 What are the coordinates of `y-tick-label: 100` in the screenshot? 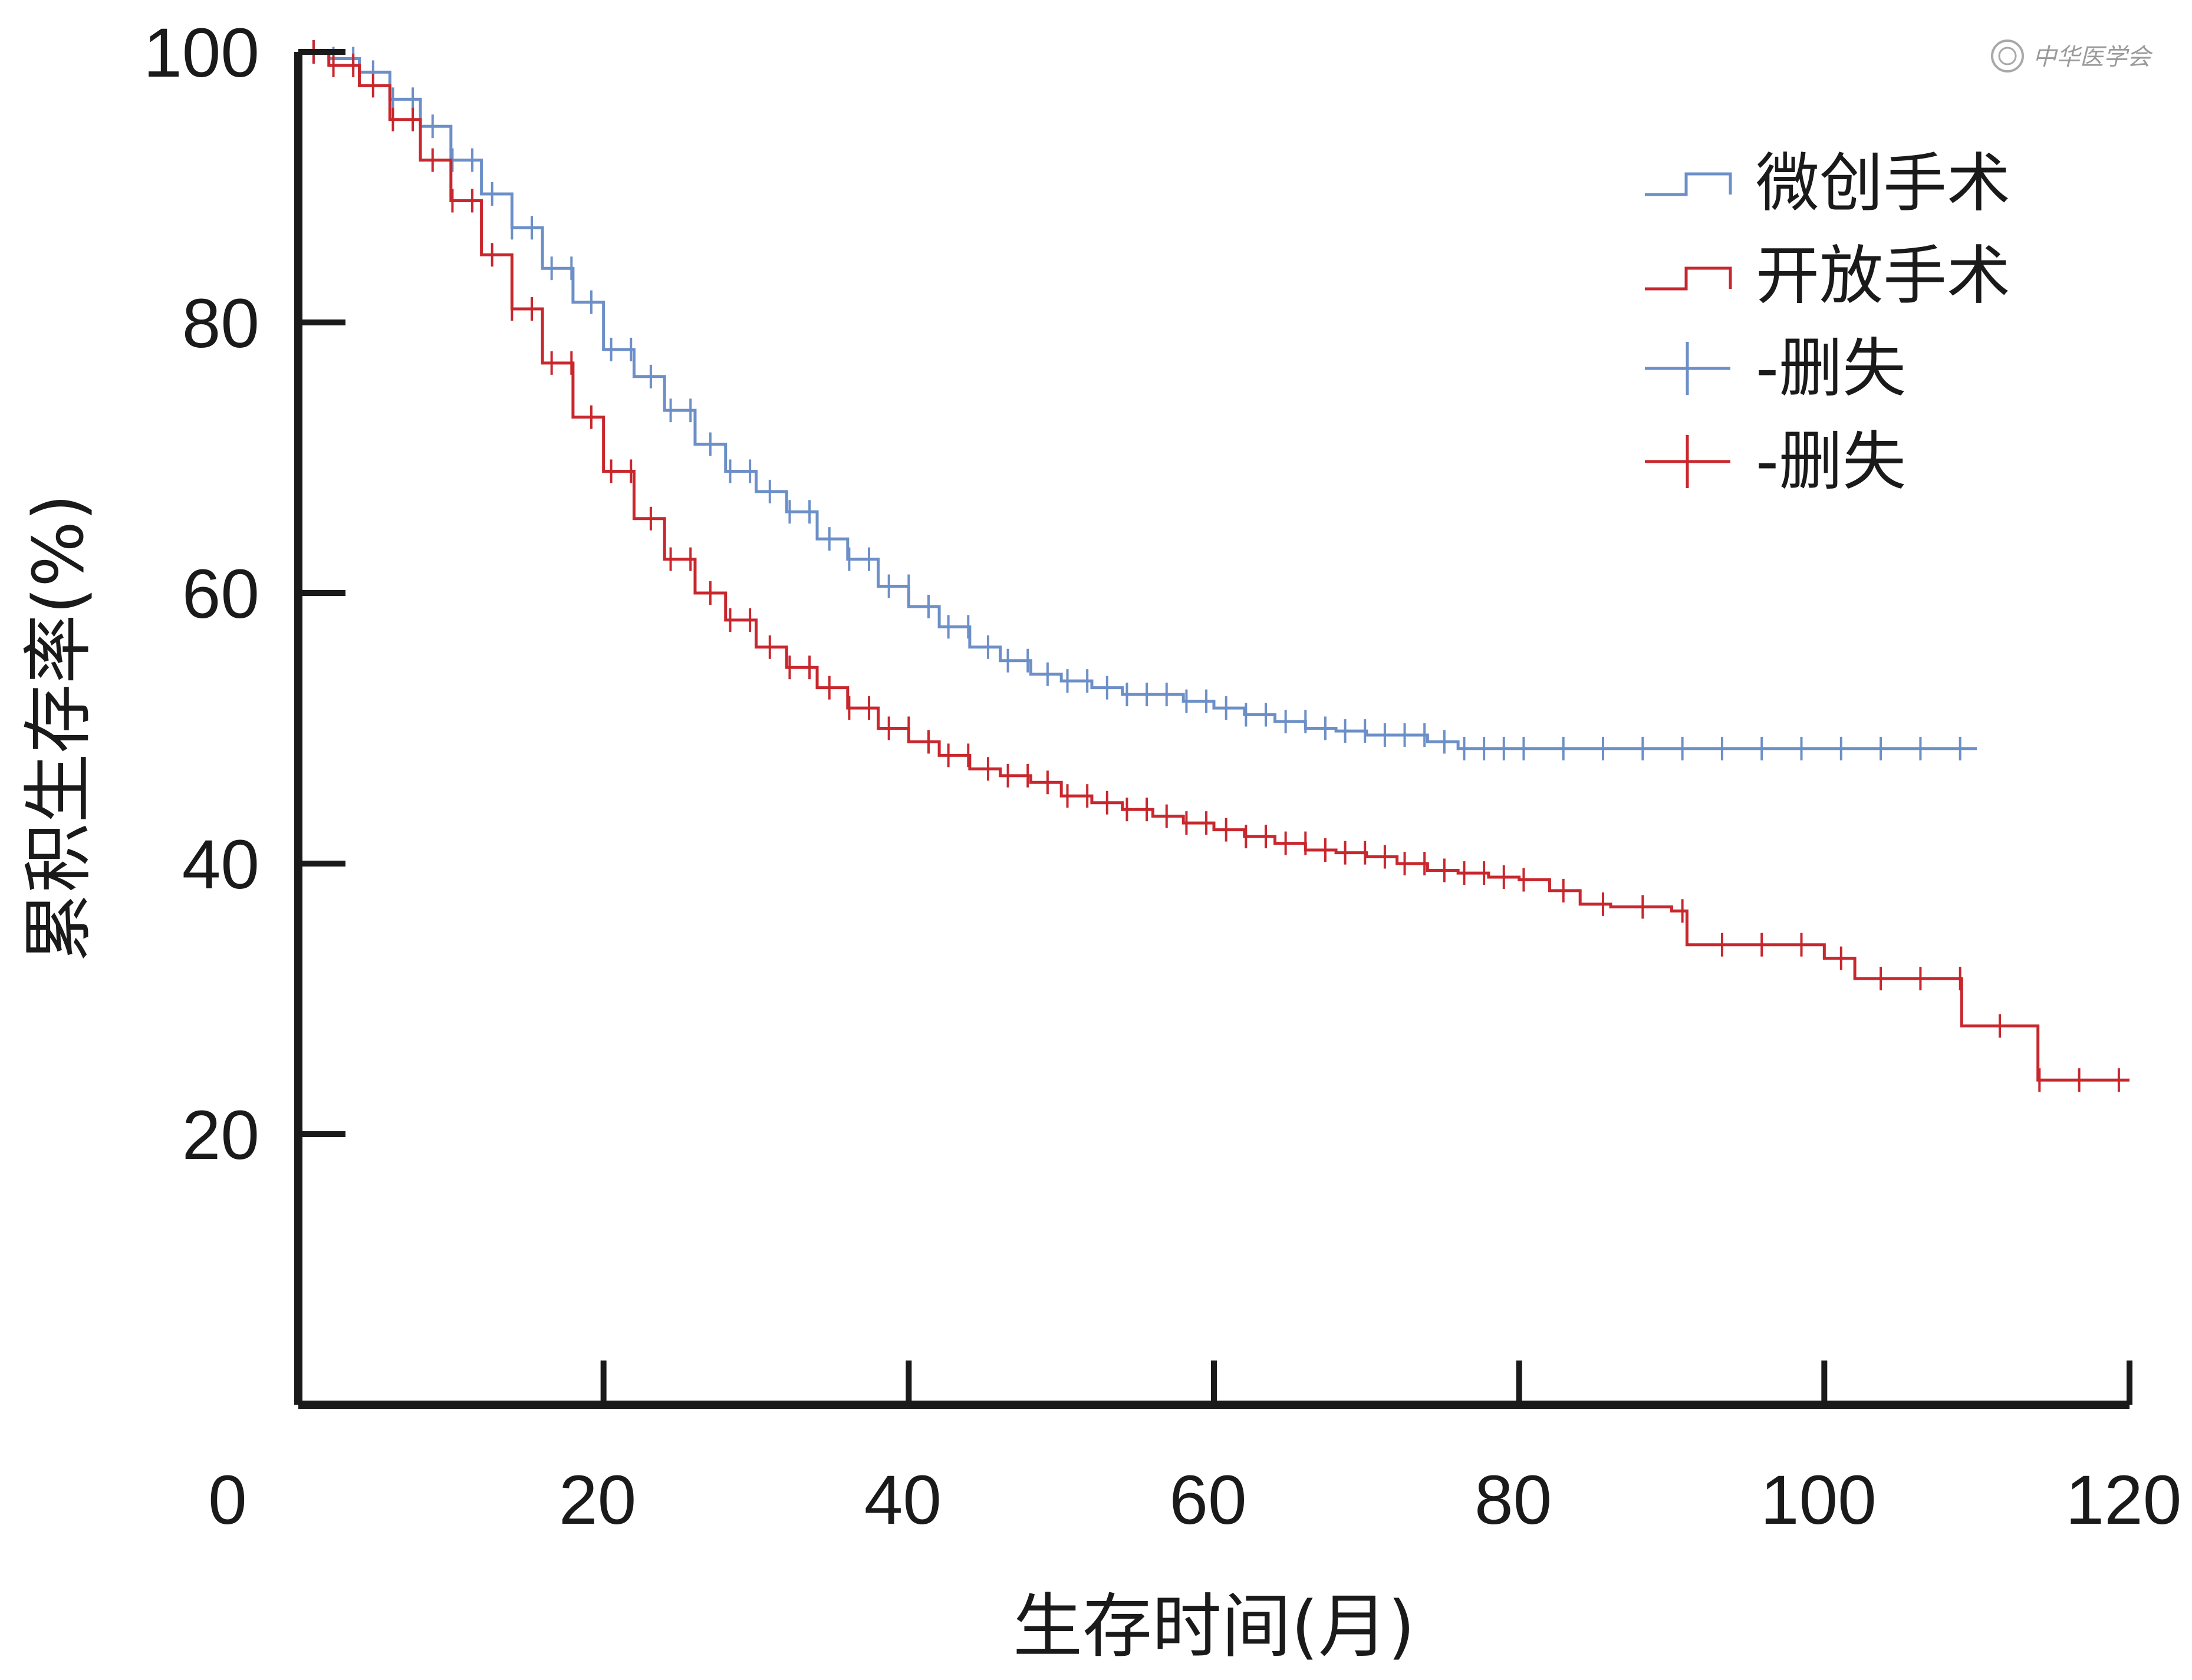 It's located at (201, 53).